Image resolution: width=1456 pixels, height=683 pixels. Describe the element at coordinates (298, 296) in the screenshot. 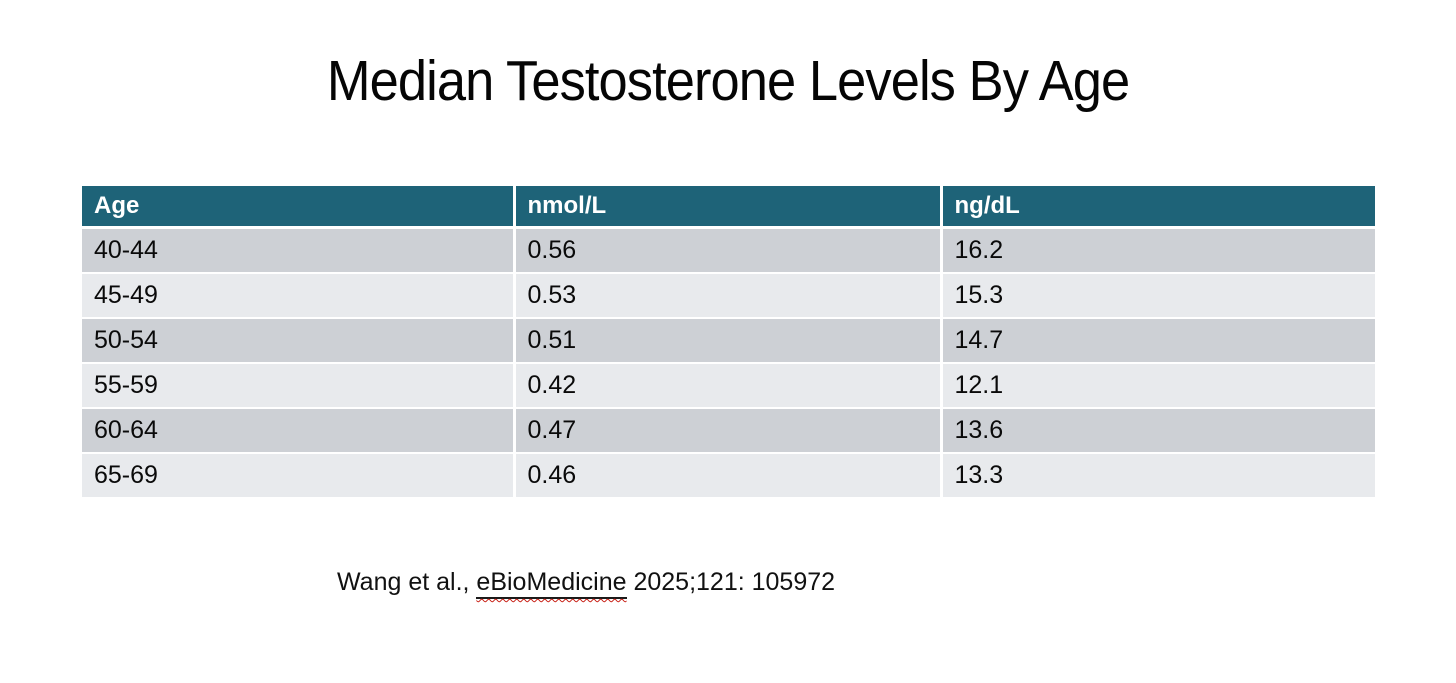

I see `table-cell: 45-49` at that location.